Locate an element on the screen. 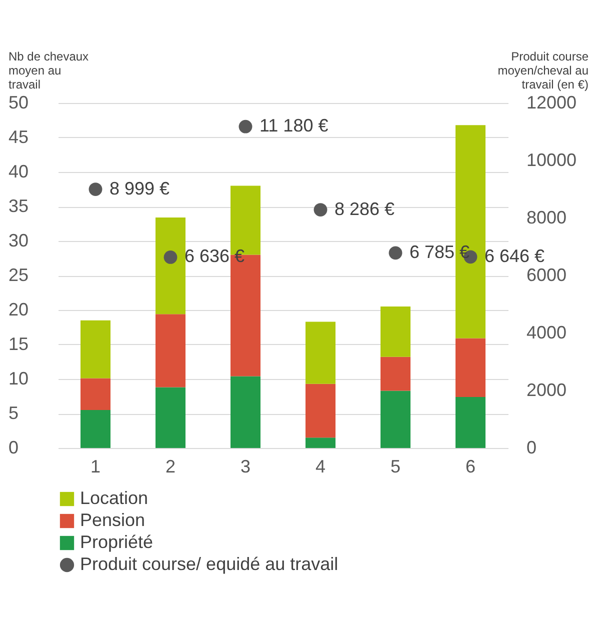 The width and height of the screenshot is (596, 637). y-tick-label: 15 is located at coordinates (18, 344).